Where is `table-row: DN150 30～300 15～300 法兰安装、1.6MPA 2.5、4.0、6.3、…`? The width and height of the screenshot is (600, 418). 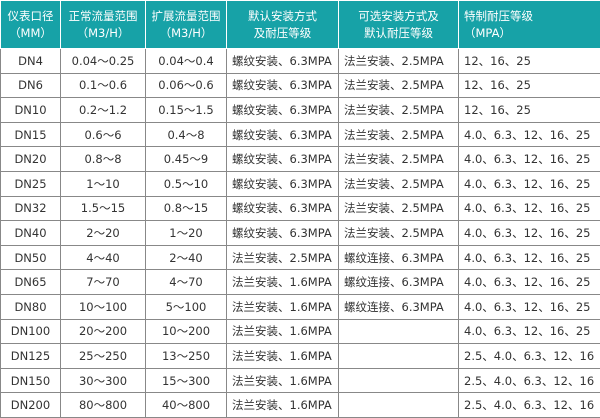
table-row: DN150 30～300 15～300 法兰安装、1.6MPA 2.5、4.0、6.3、… is located at coordinates (300, 380).